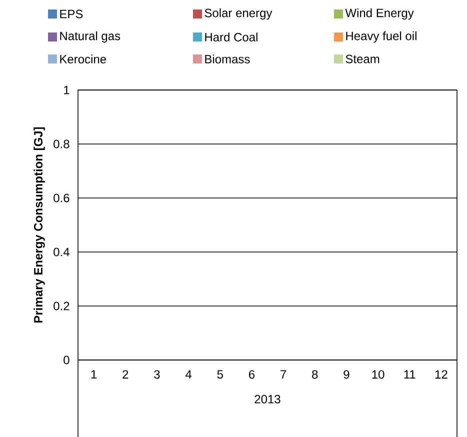  Describe the element at coordinates (231, 37) in the screenshot. I see `legend-label: Hard Coal` at that location.